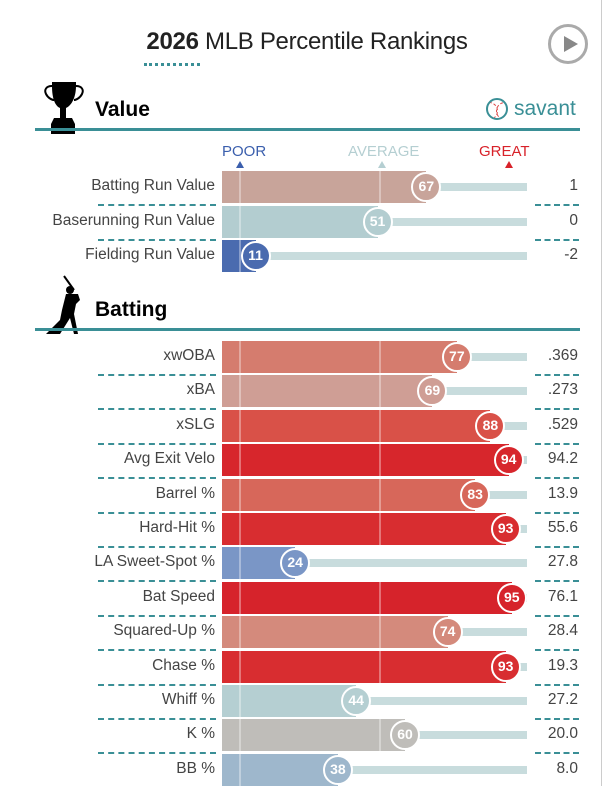 The image size is (614, 786). Describe the element at coordinates (178, 596) in the screenshot. I see `metric-label: Bat Speed` at that location.